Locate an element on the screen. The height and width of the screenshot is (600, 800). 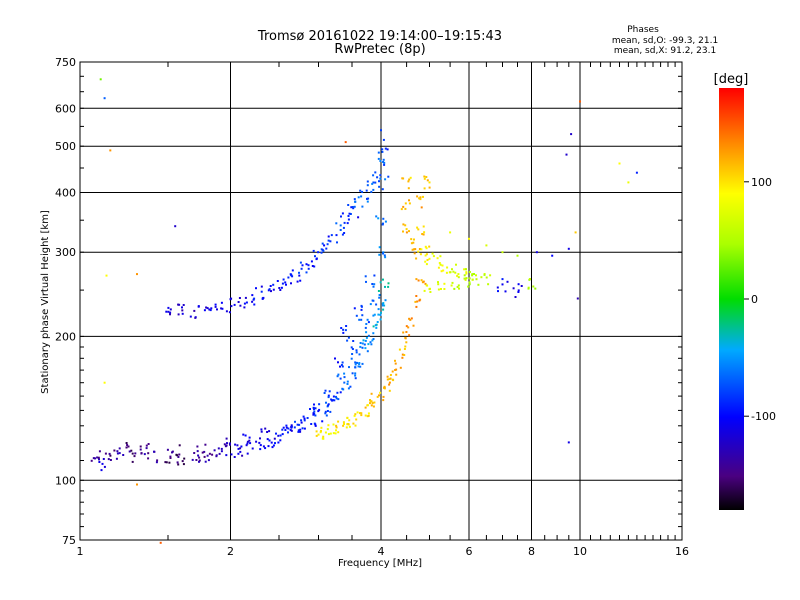
colorbar: [deg] 100 0 -100 is located at coordinates (745, 291).